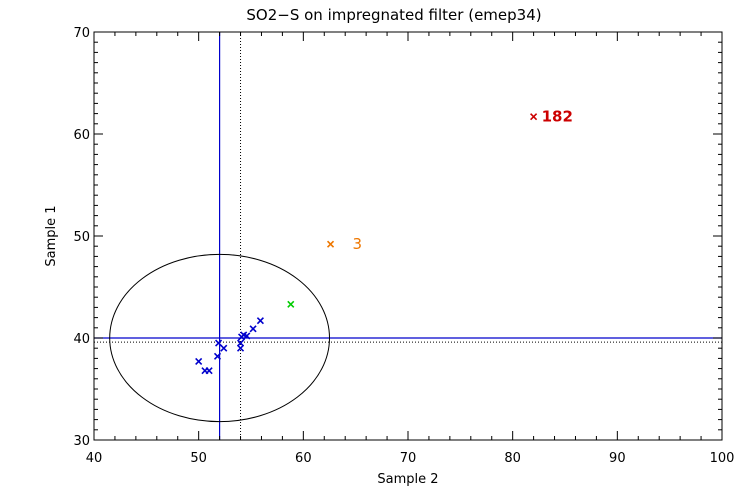  Describe the element at coordinates (512, 458) in the screenshot. I see `x-tick-label: 80` at that location.